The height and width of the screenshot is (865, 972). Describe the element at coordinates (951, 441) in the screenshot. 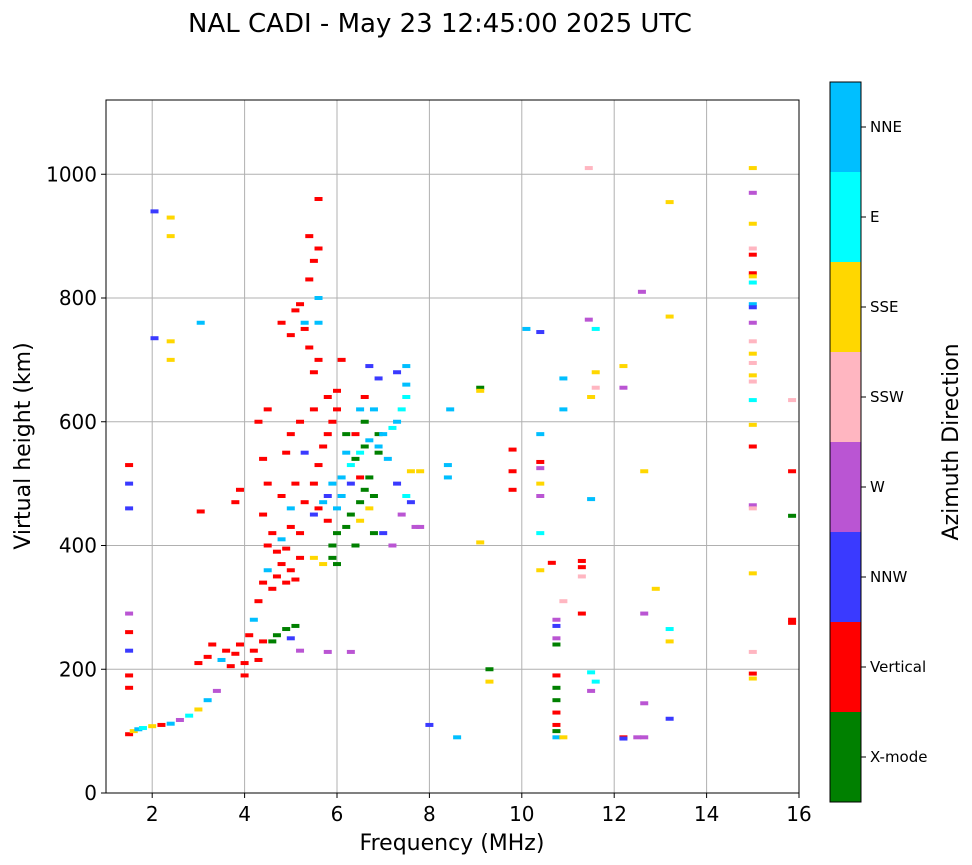

I see `colorbar-label: Azimuth Direction` at that location.